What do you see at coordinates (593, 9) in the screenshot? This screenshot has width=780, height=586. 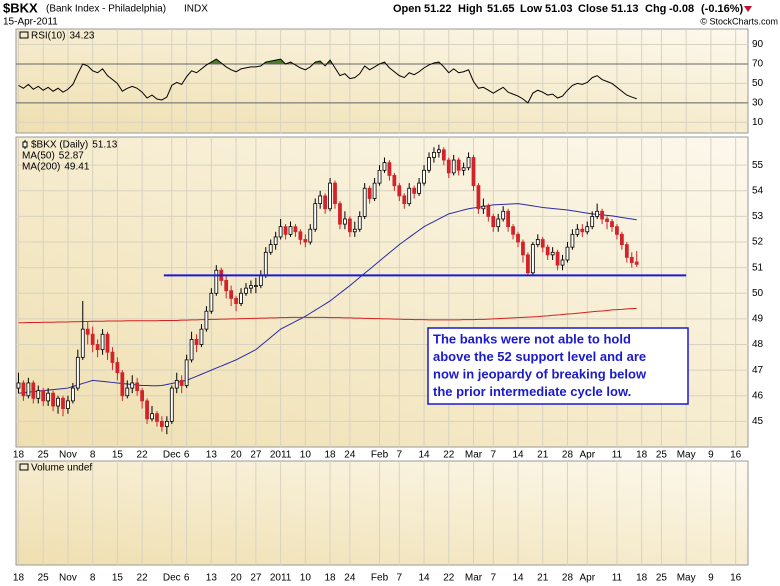 I see `close-label: Close` at bounding box center [593, 9].